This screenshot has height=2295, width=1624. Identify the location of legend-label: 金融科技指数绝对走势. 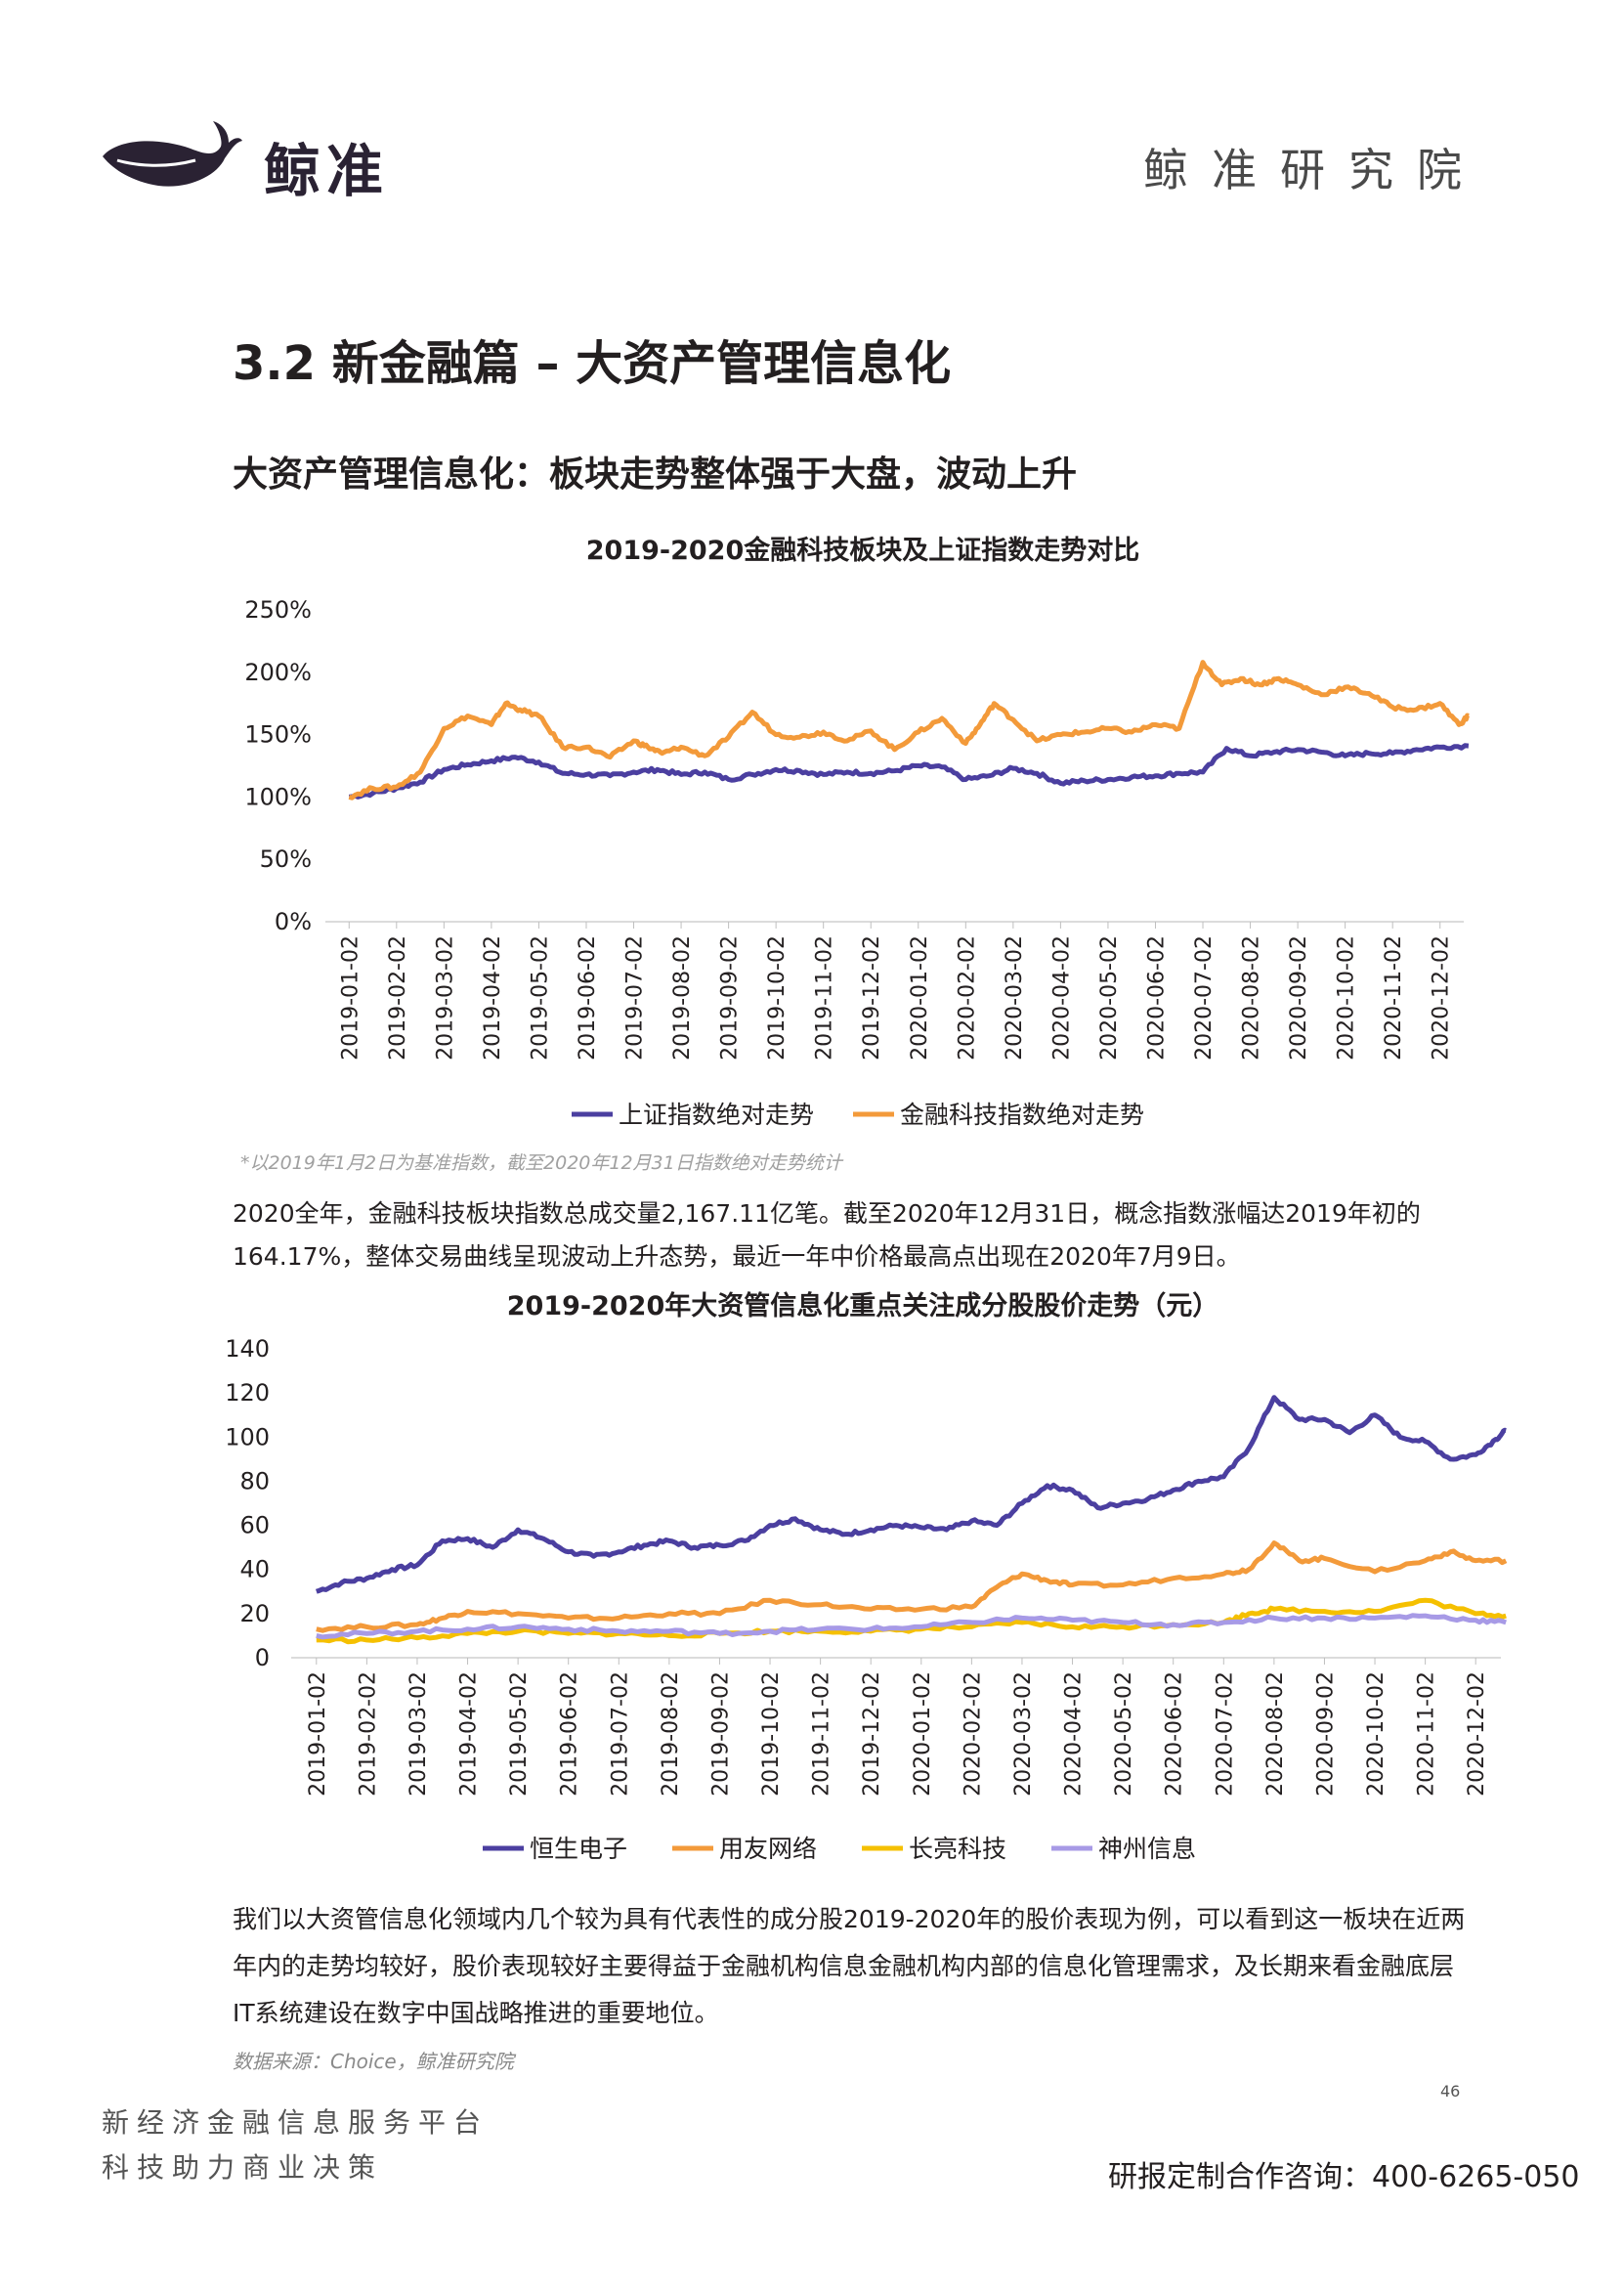
(1022, 1115).